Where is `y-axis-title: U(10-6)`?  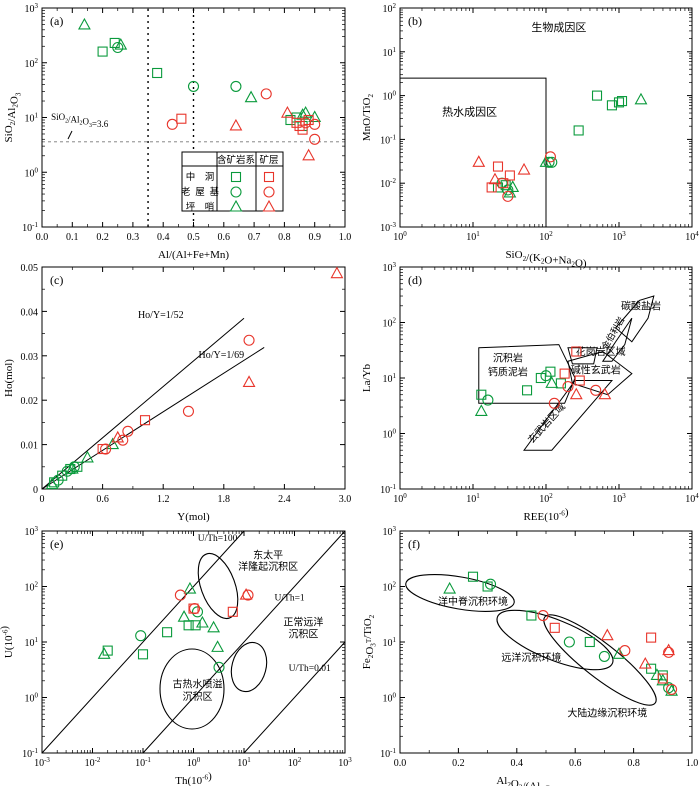
y-axis-title: U(10-6) is located at coordinates (7, 642).